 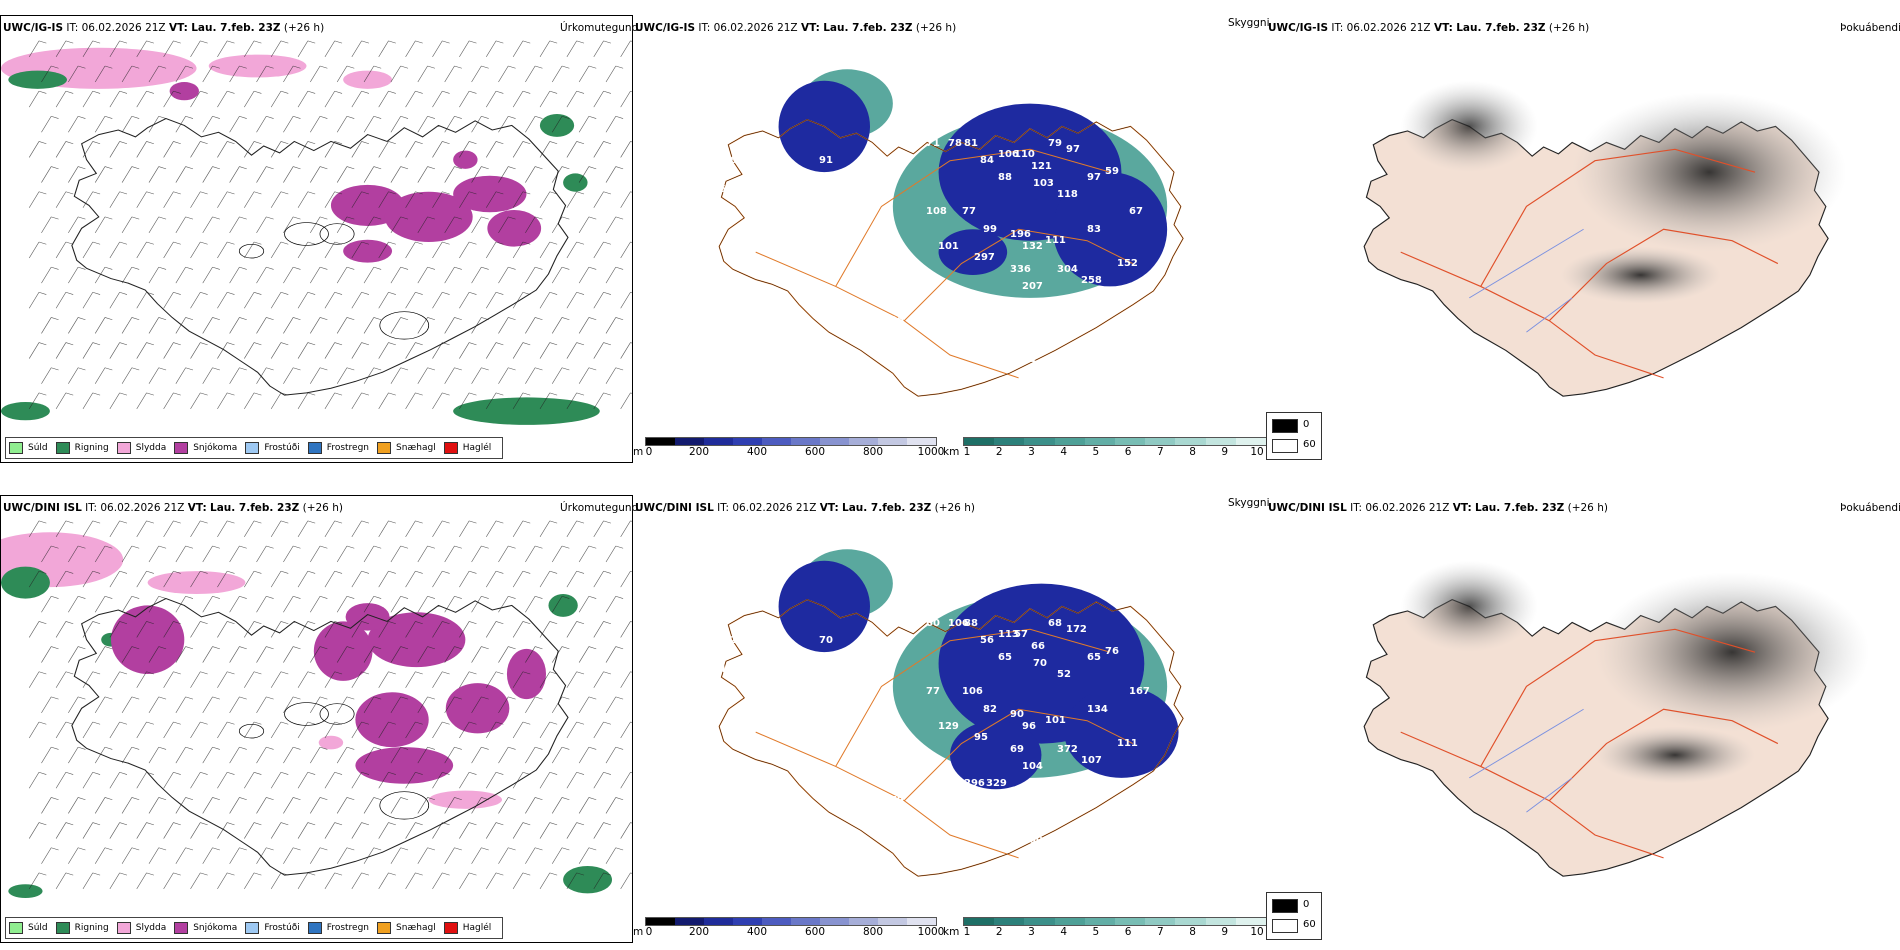 What do you see at coordinates (1309, 444) in the screenshot?
I see `fog-legend-high: 60` at bounding box center [1309, 444].